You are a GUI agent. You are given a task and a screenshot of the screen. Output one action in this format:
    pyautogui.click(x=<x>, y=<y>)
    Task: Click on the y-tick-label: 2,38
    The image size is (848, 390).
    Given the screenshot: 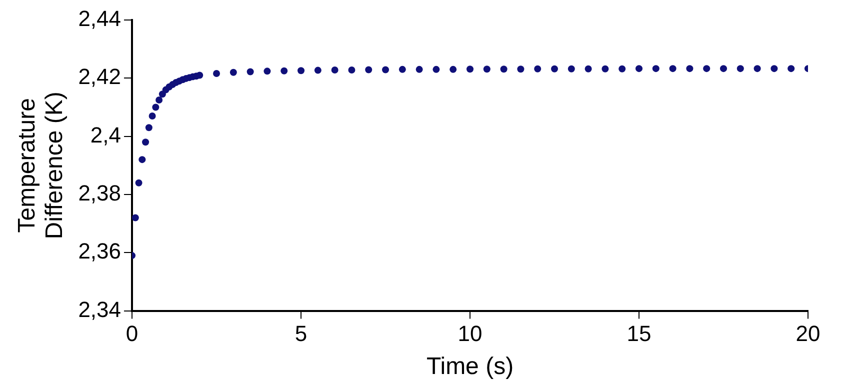 What is the action you would take?
    pyautogui.click(x=100, y=193)
    